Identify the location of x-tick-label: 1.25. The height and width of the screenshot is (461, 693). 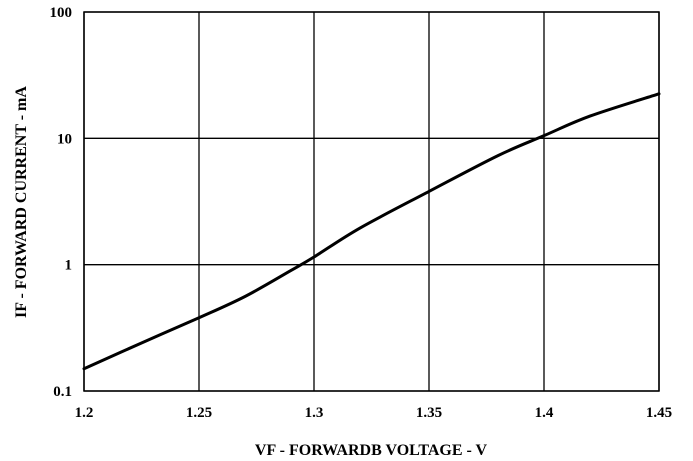
(199, 413).